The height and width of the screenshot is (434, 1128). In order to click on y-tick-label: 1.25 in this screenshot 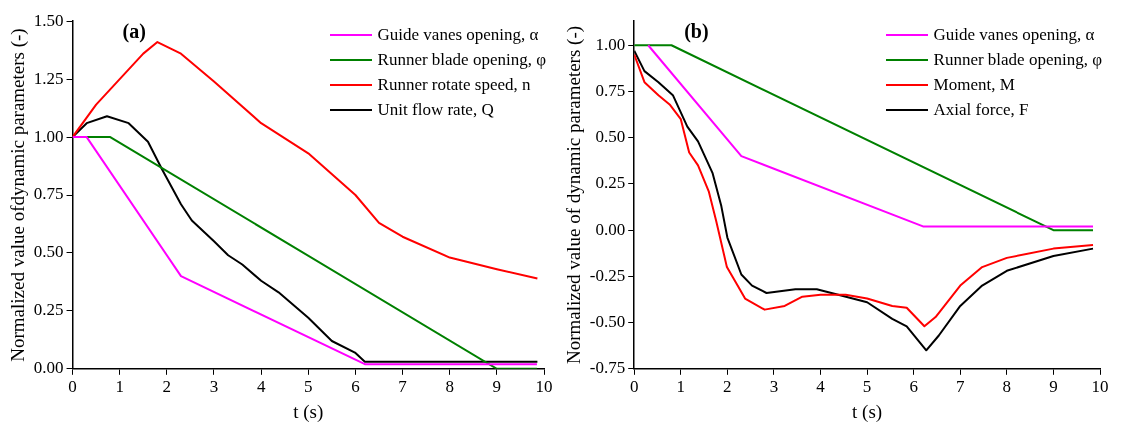, I will do `click(48, 78)`.